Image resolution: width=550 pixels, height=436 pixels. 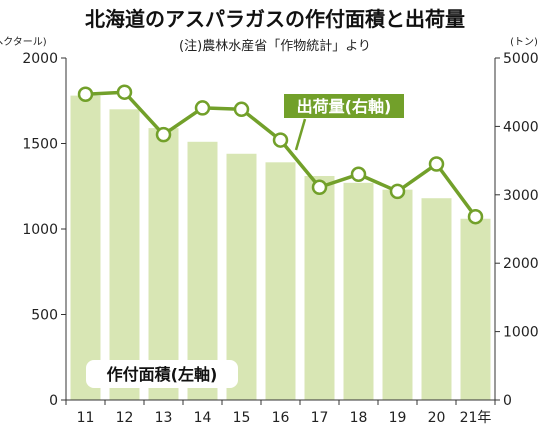 I want to click on x-tick-label: 19, so click(x=398, y=418).